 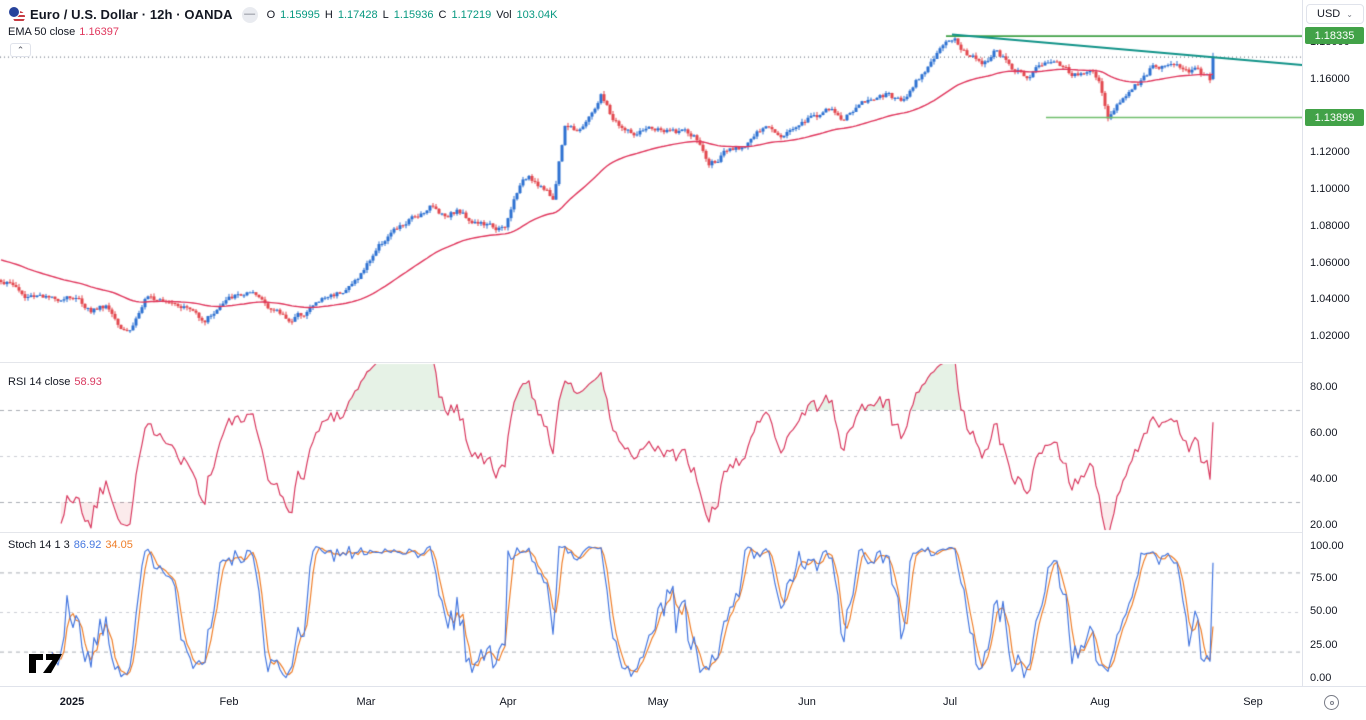 What do you see at coordinates (16, 14) in the screenshot?
I see `eurusd-pair-icon` at bounding box center [16, 14].